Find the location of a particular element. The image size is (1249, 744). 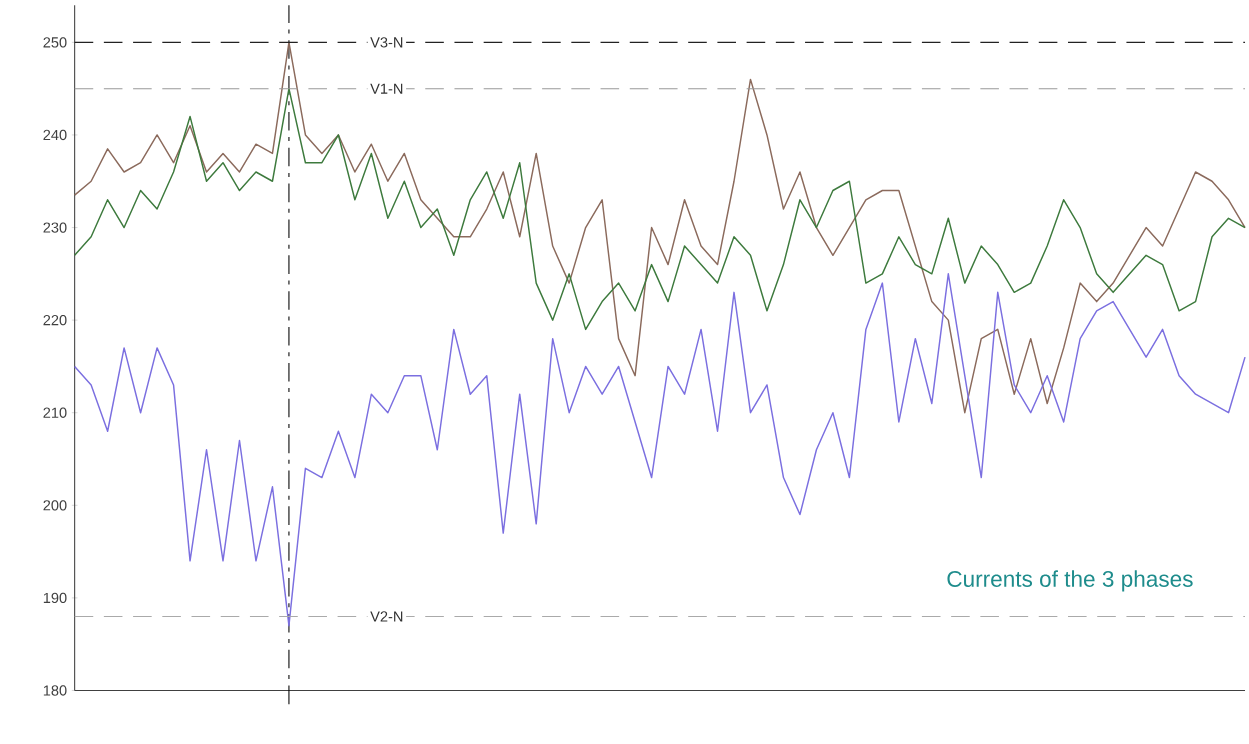

annotation: Currents of the 3 phases is located at coordinates (1070, 581).